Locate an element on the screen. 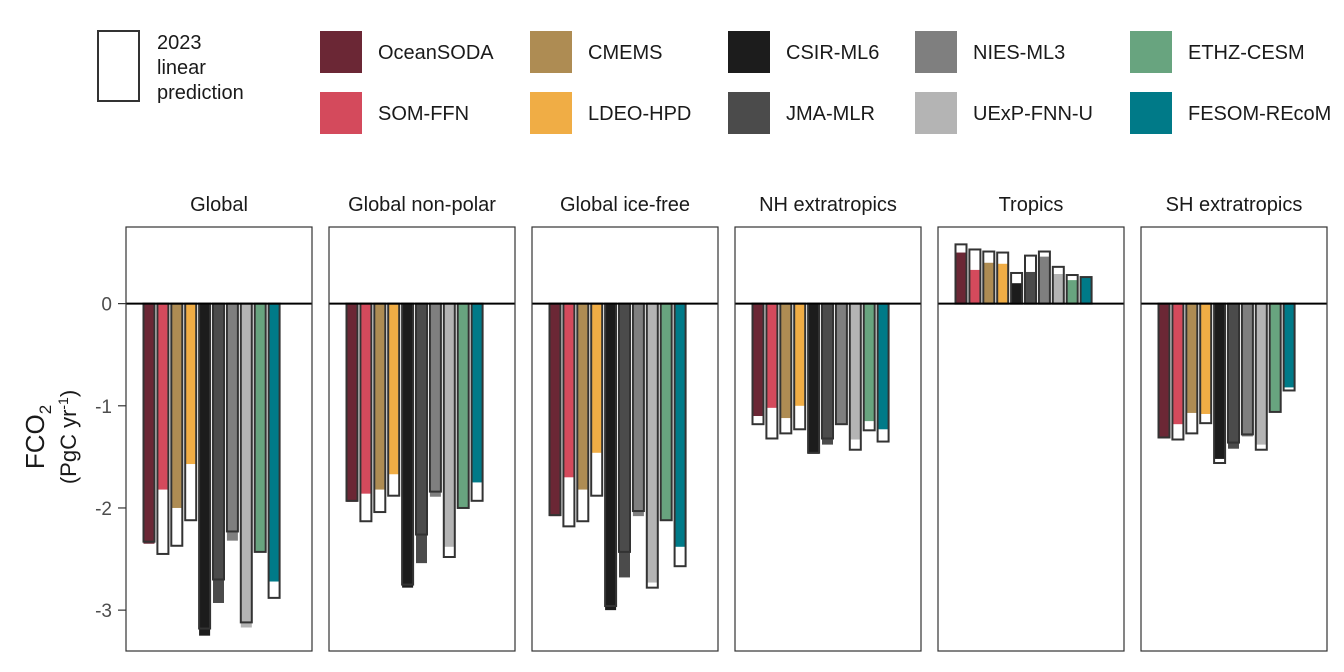  panel: Global is located at coordinates (219, 423).